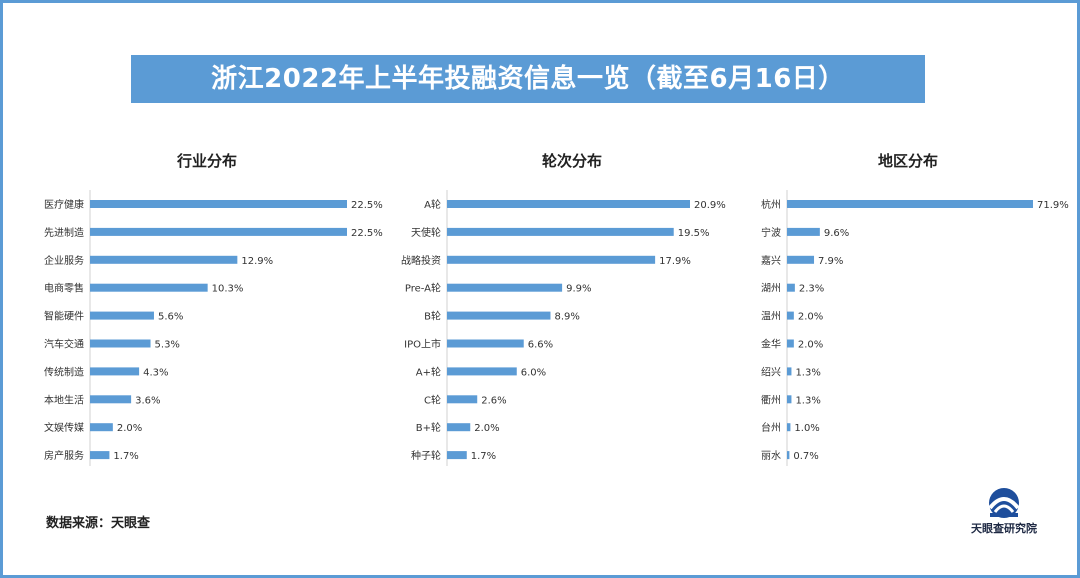 This screenshot has height=578, width=1080. Describe the element at coordinates (64, 204) in the screenshot. I see `category-label: 医疗健康` at that location.